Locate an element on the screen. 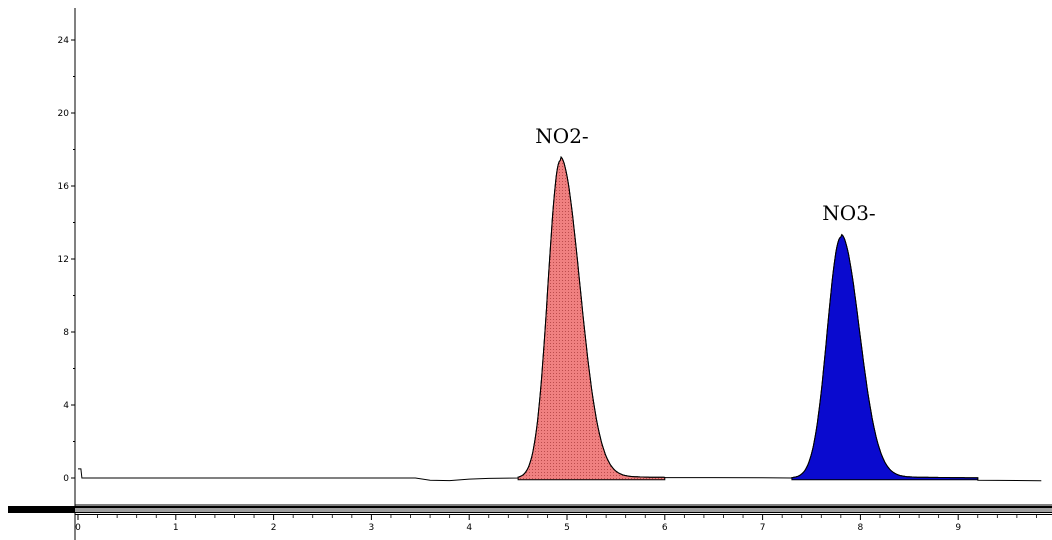  x-tick-label-7: 7 is located at coordinates (763, 528).